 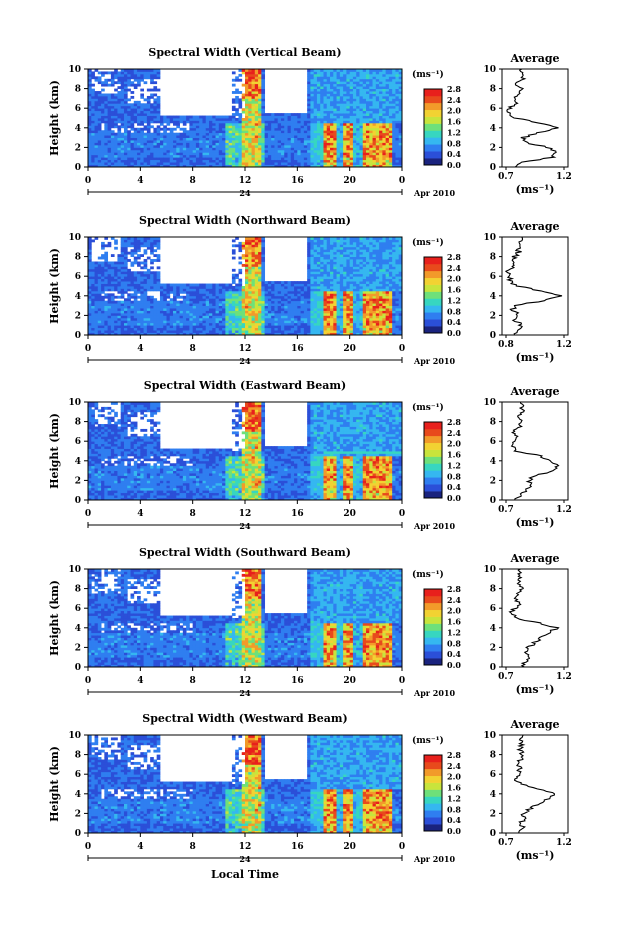 I want to click on panel-title: Spectral Width (Northward Beam), so click(x=245, y=220).